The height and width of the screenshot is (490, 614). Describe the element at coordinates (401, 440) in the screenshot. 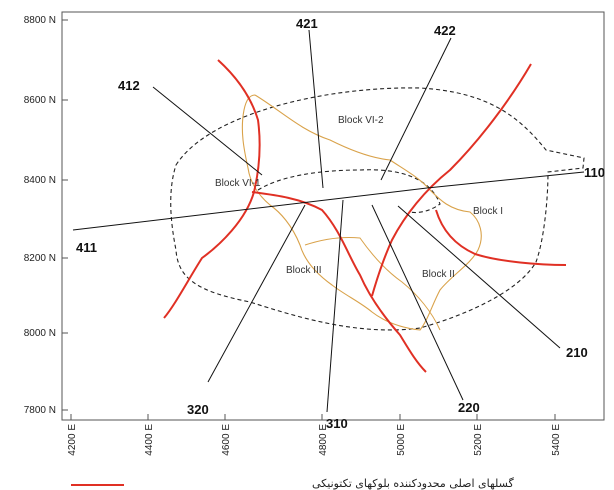

I see `x-tick-label: 5000 E` at that location.